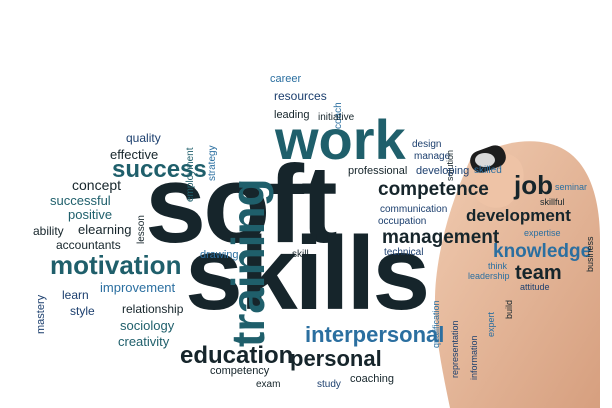 This screenshot has height=408, width=612. Describe the element at coordinates (491, 324) in the screenshot. I see `word-expert: expert` at that location.